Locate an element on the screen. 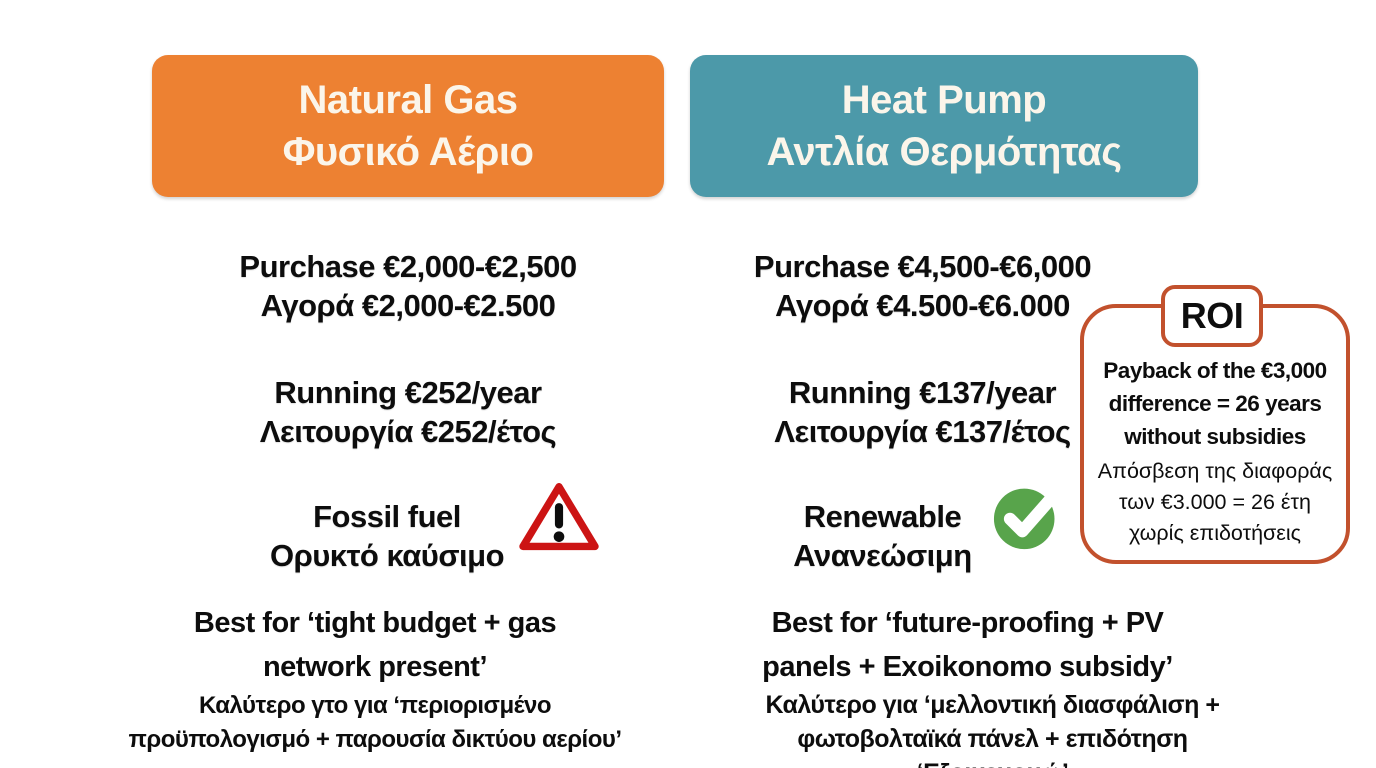  natural-gas-running: Running €252/year Λειτουργία €252/έτος is located at coordinates (408, 412).